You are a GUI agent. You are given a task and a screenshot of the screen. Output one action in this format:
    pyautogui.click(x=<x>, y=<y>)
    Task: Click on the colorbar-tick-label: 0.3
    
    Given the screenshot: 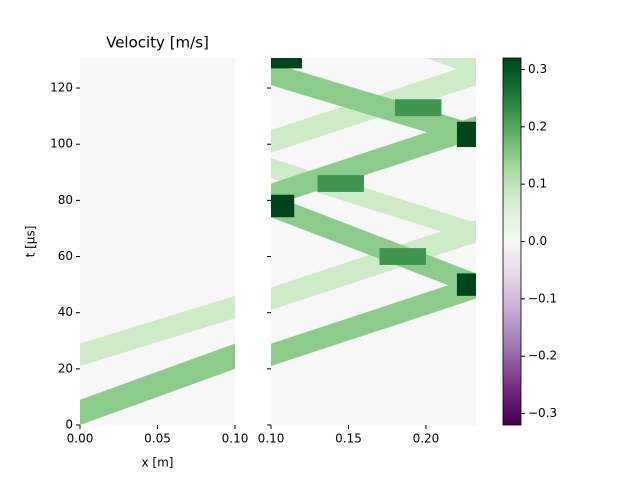 What is the action you would take?
    pyautogui.click(x=537, y=69)
    